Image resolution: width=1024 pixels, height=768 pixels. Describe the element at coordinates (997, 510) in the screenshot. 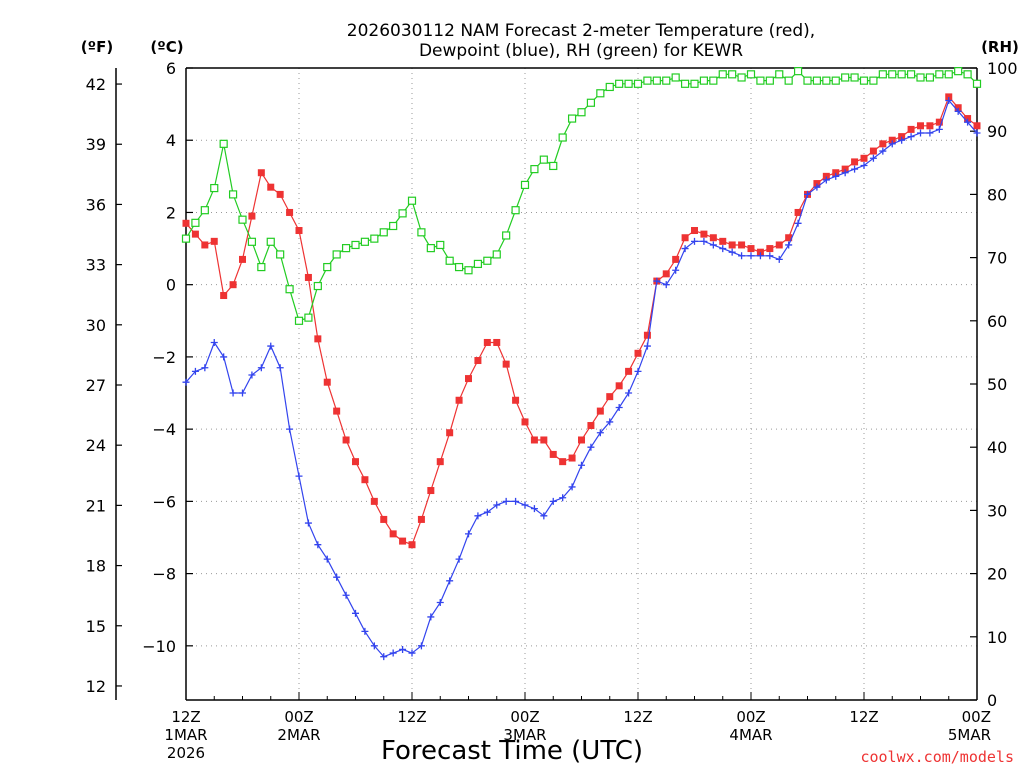

I see `y-tick-rh-label: 30` at that location.